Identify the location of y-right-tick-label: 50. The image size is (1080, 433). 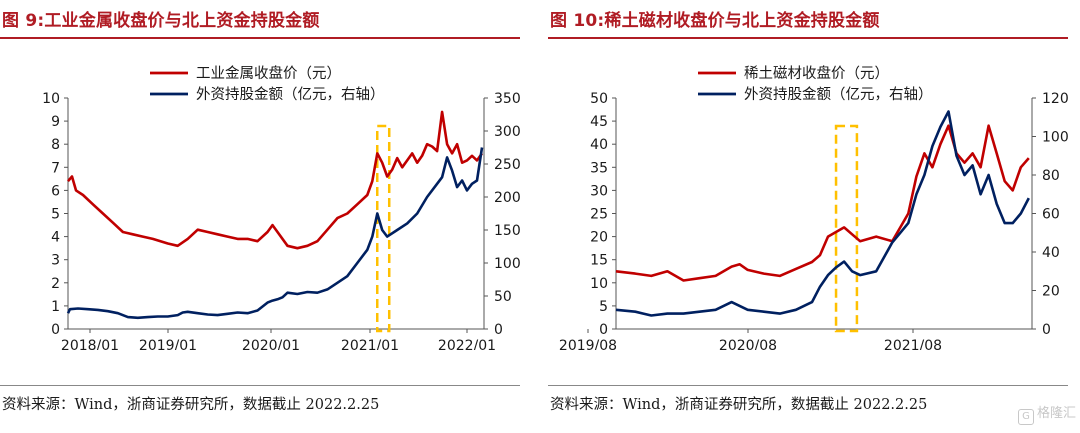
(503, 297).